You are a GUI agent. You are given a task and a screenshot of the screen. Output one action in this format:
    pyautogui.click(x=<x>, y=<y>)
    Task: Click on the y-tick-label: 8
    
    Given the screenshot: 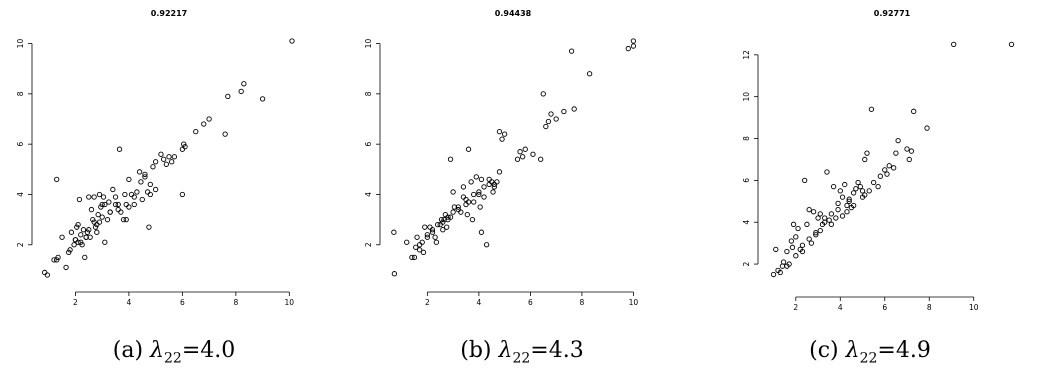 What is the action you would take?
    pyautogui.click(x=368, y=93)
    